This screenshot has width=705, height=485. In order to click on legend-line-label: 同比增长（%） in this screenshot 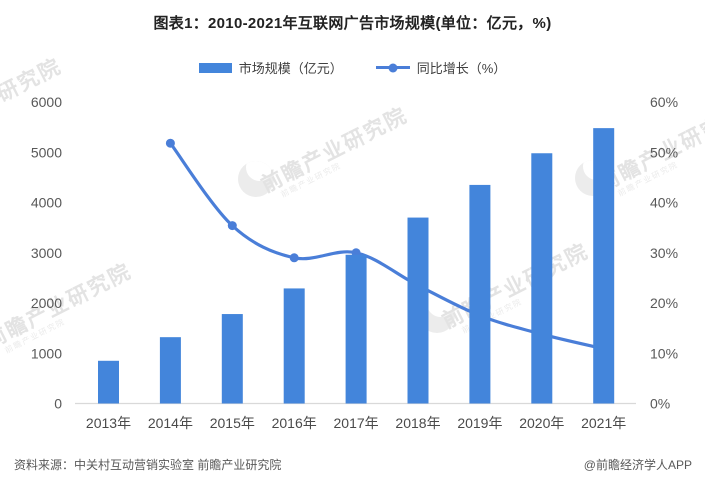, I will do `click(461, 68)`.